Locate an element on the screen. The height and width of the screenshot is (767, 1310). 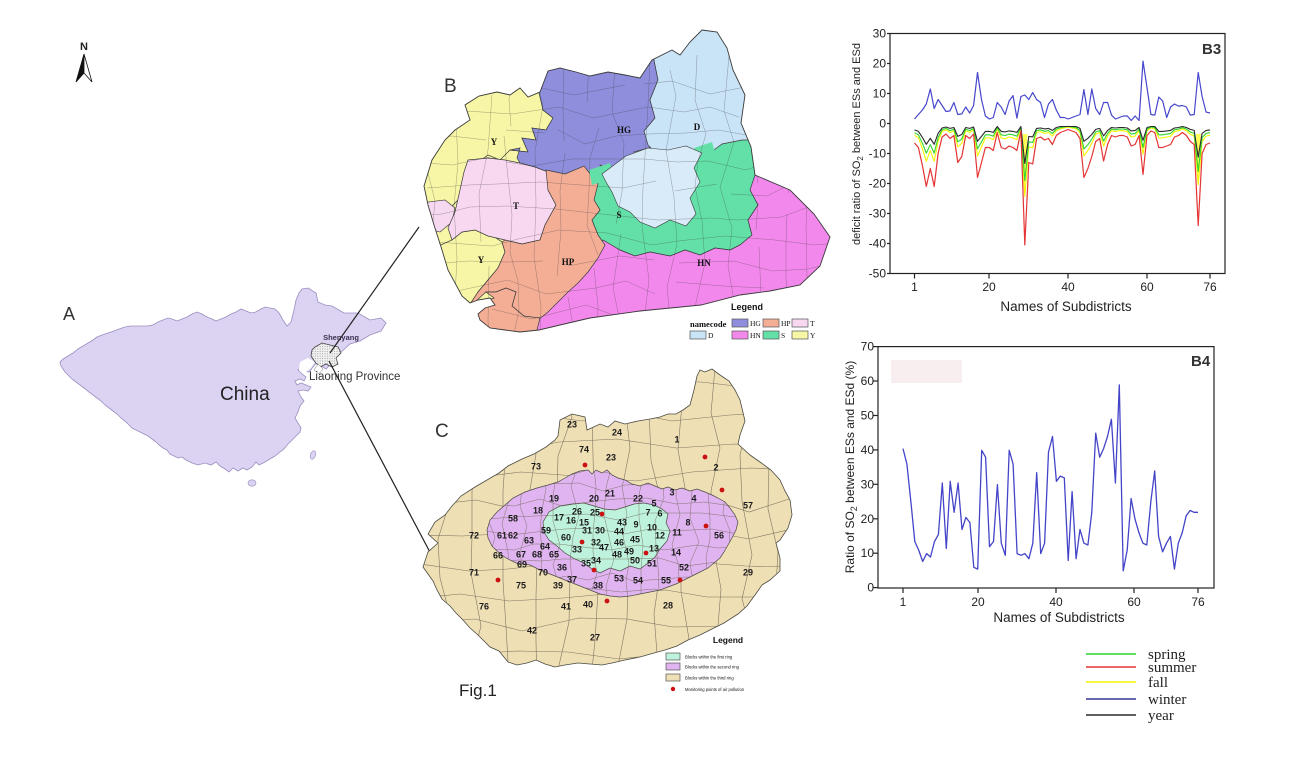
svg-text: 29 is located at coordinates (748, 573).